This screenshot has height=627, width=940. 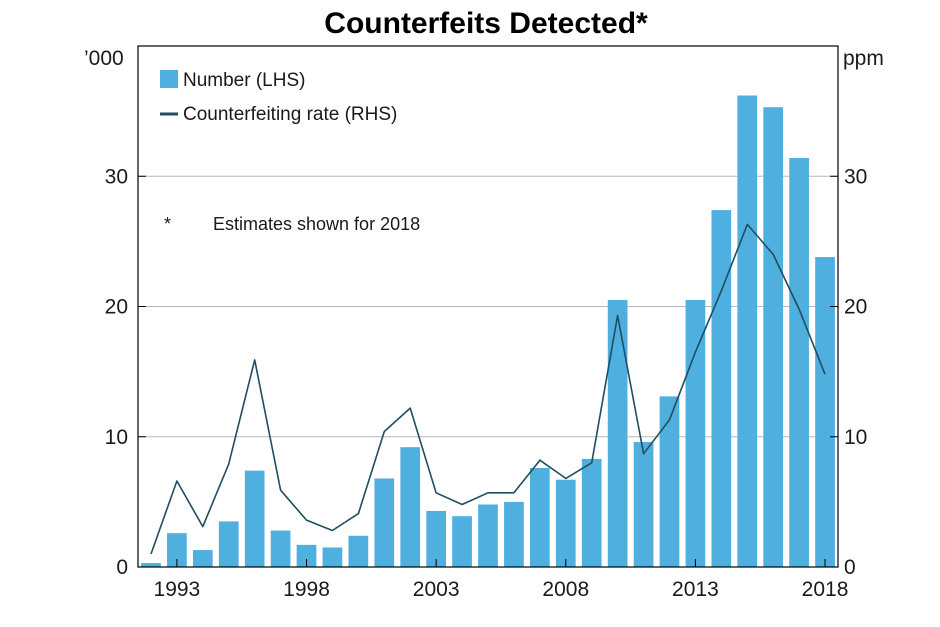 I want to click on right-tick-label: 30, so click(x=855, y=176).